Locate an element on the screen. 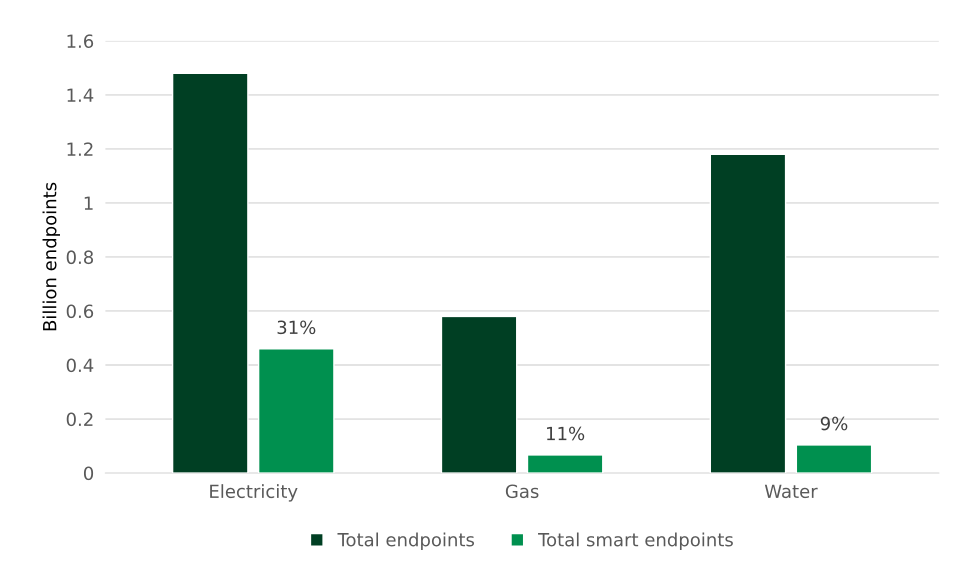 This screenshot has height=584, width=958. x-tick-label: Gas is located at coordinates (522, 491).